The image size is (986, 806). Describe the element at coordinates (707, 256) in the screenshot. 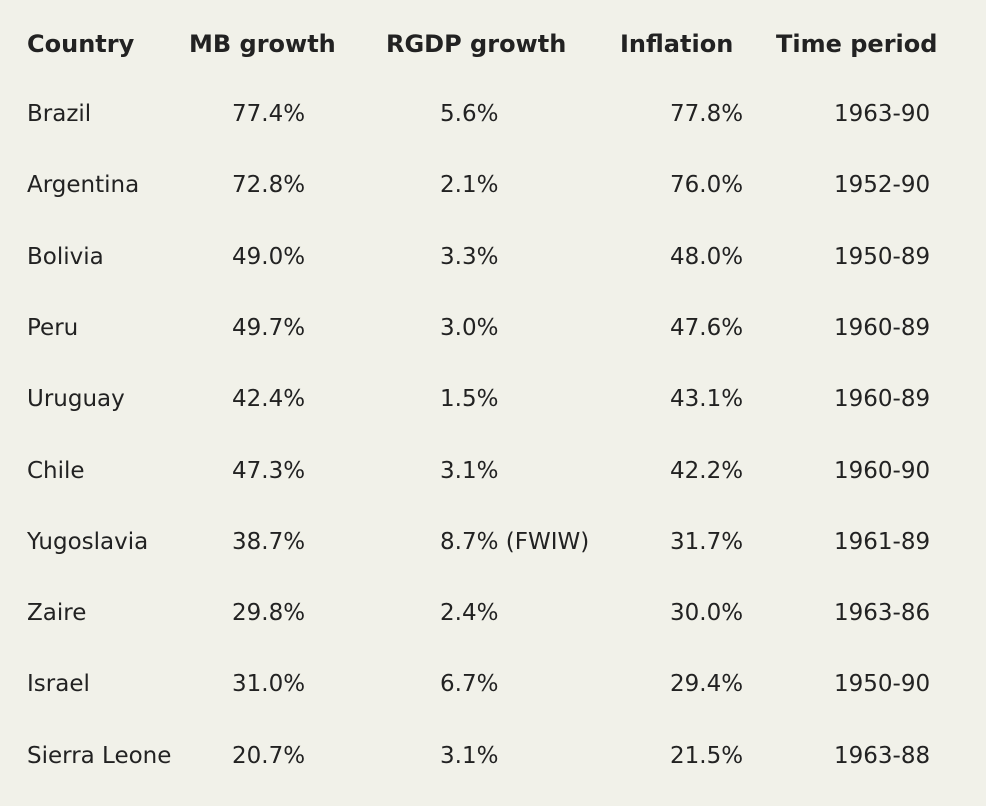

I see `value-cell: 48.0%` at that location.